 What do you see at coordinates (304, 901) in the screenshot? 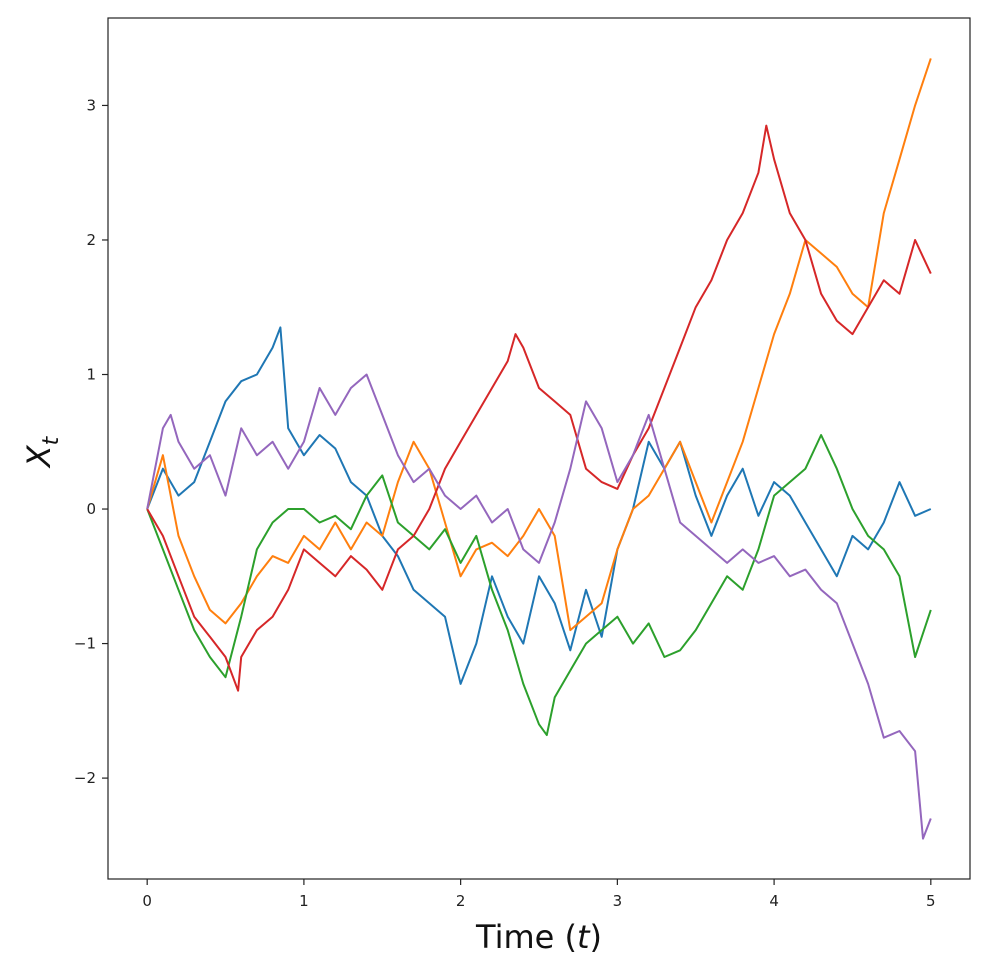
I see `x-tick-label: 1` at bounding box center [304, 901].